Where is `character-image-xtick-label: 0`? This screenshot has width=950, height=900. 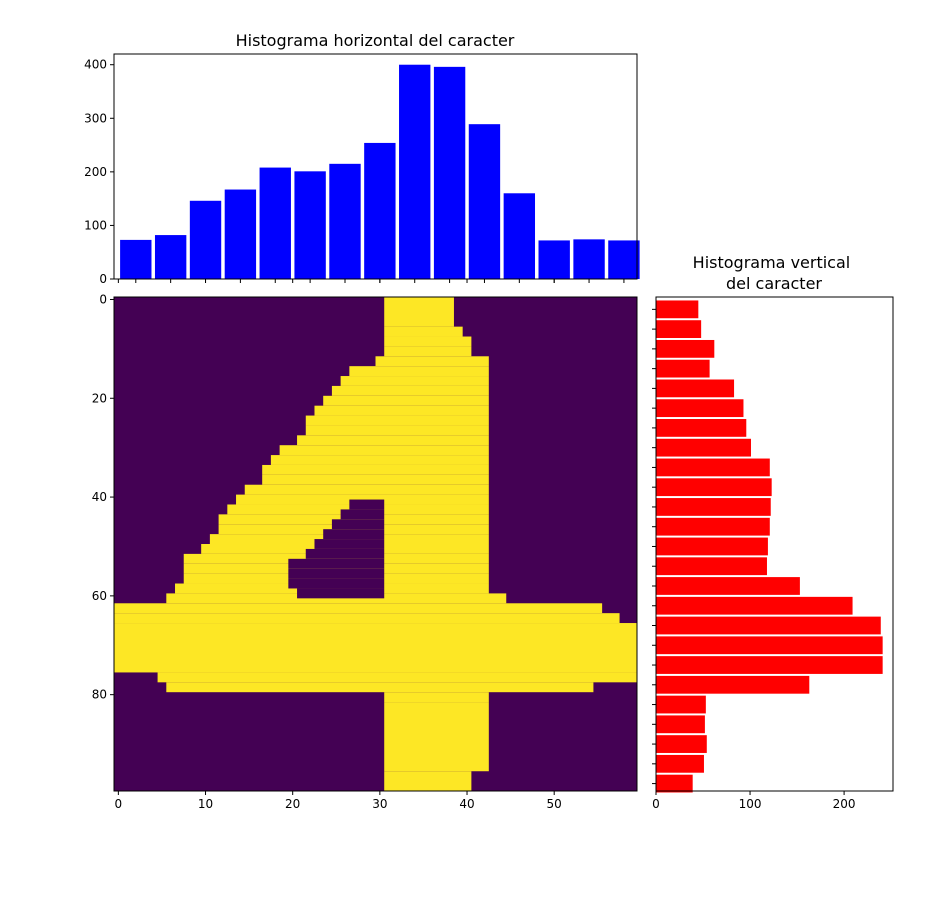 character-image-xtick-label: 0 is located at coordinates (119, 804).